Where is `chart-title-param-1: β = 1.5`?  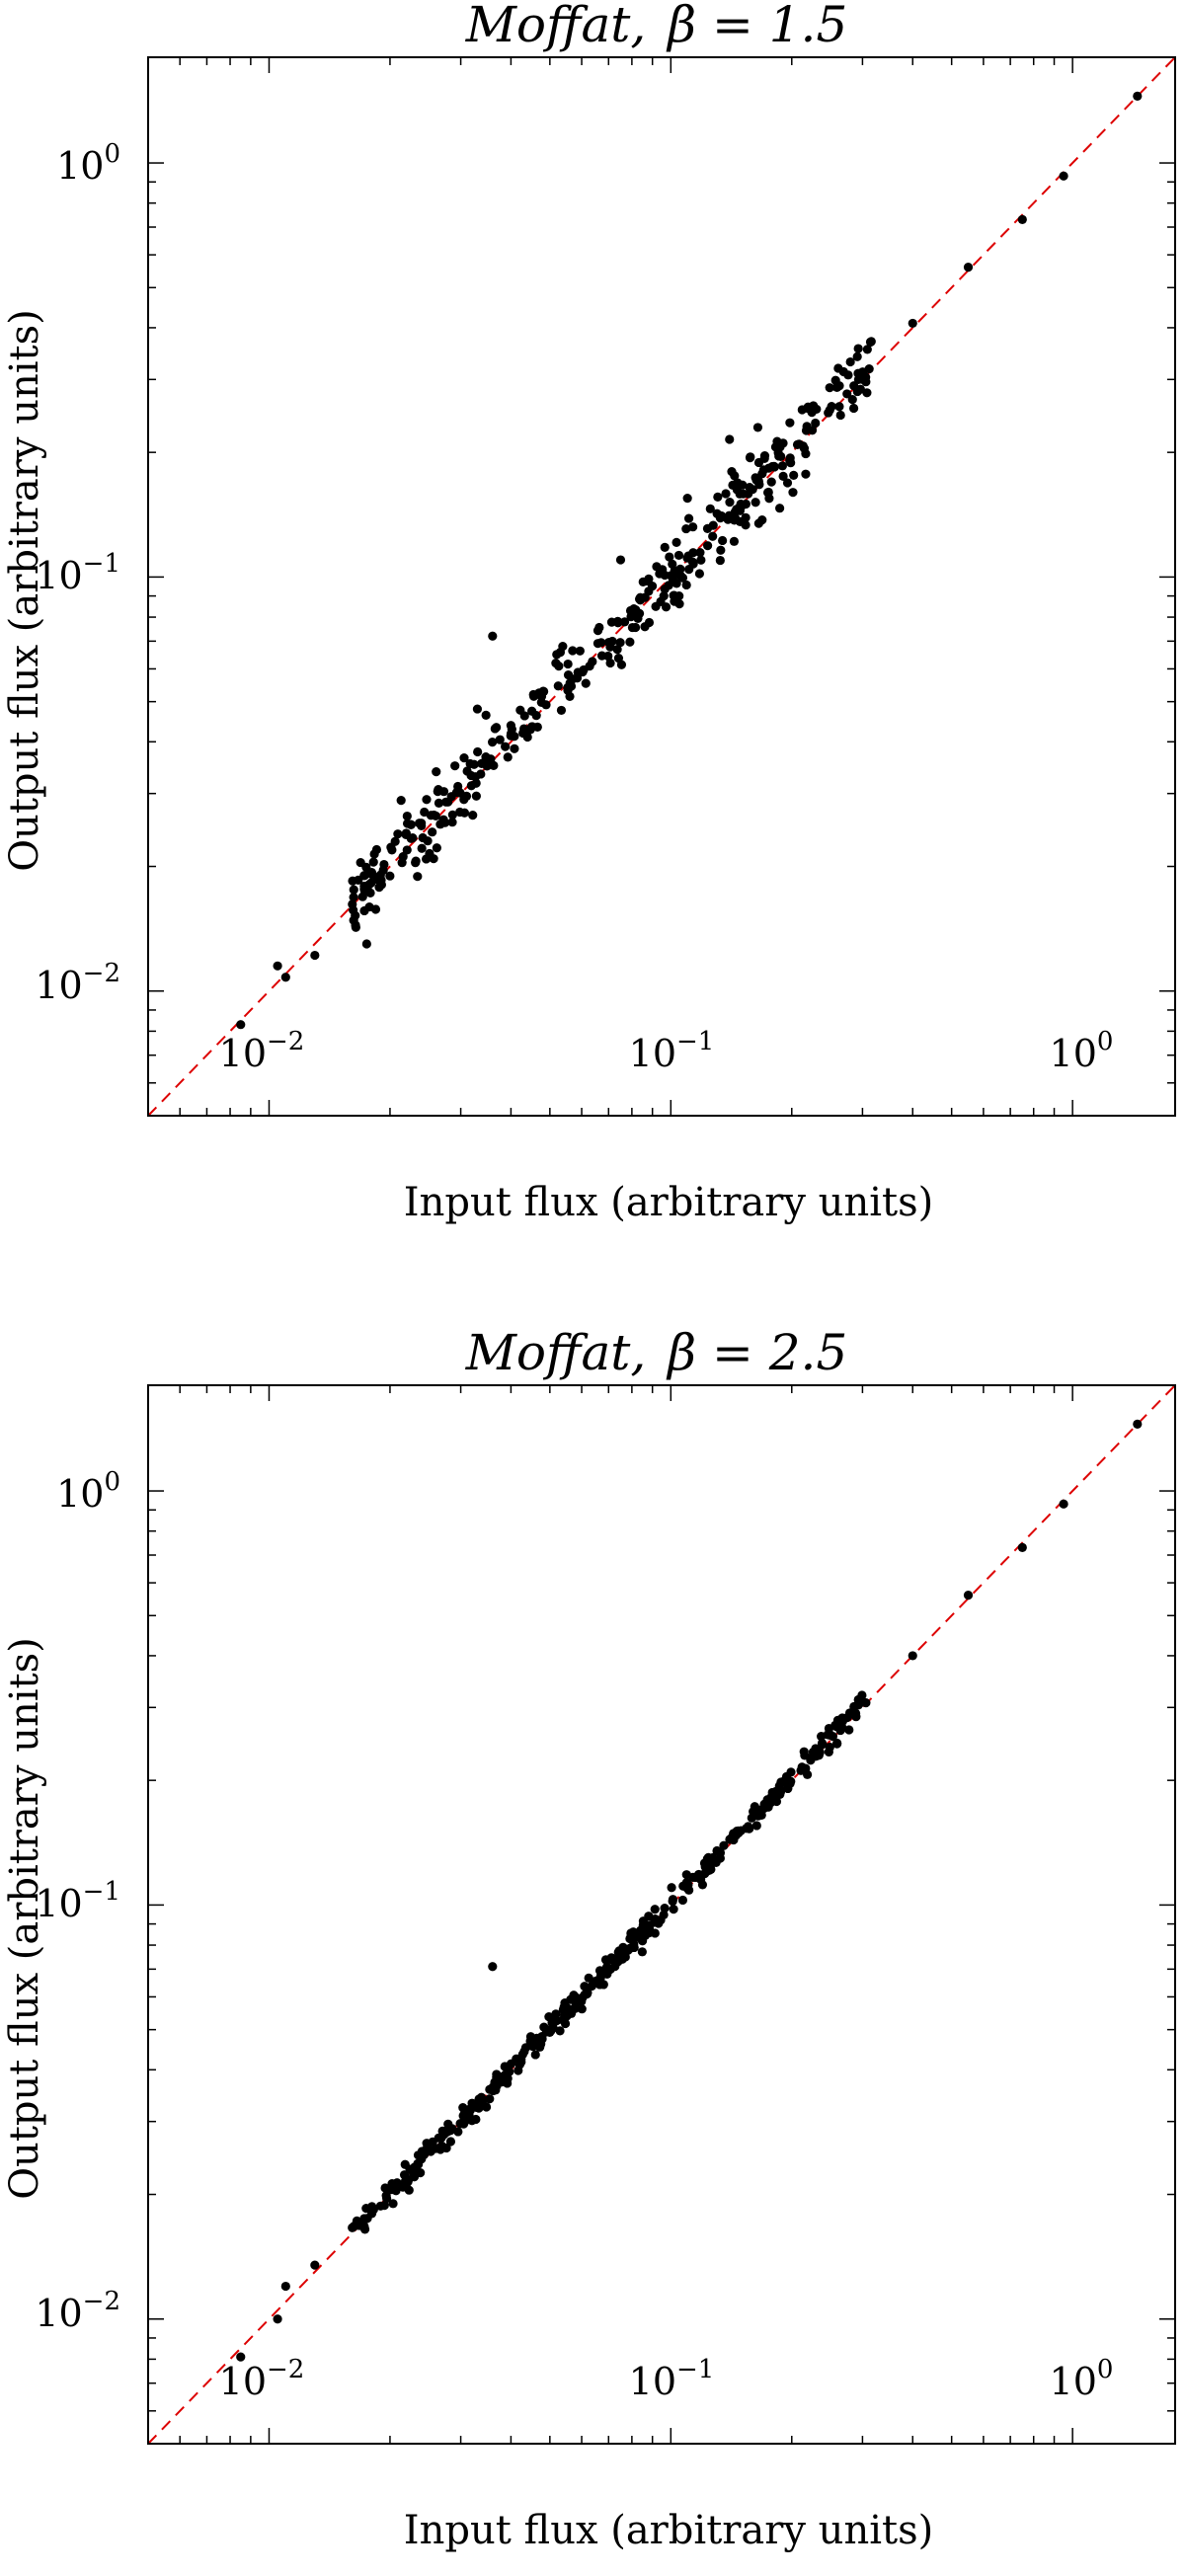
chart-title-param-1: β = 1.5 is located at coordinates (757, 26).